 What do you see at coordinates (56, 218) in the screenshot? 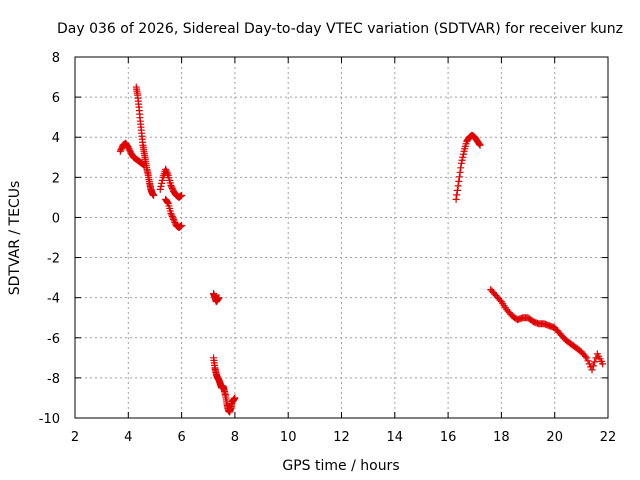
I see `y-tick-label: 0` at bounding box center [56, 218].